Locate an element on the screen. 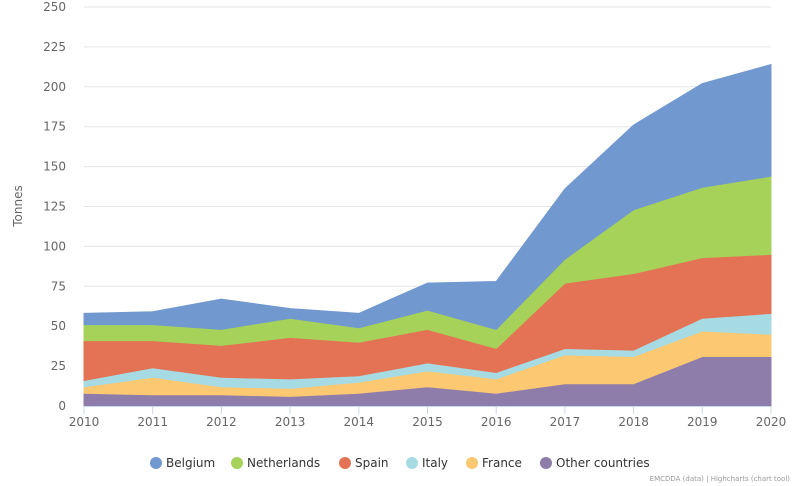  y-tick-label: 0 is located at coordinates (62, 406).